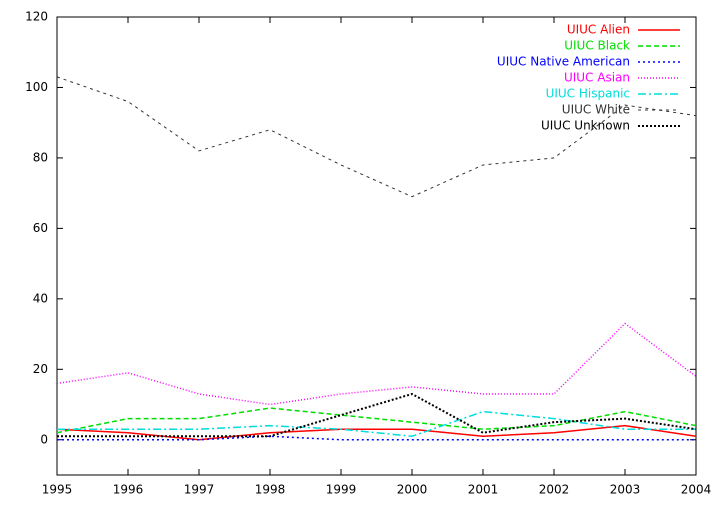 The image size is (720, 508). I want to click on y-tick-label: 0, so click(44, 439).